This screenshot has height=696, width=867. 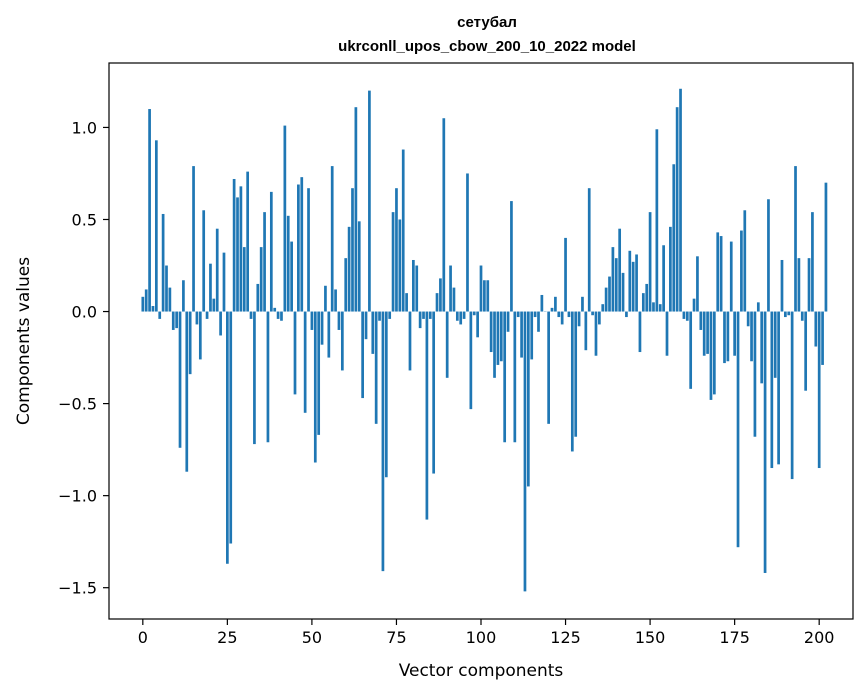 What do you see at coordinates (819, 637) in the screenshot?
I see `x-tick-label: 200` at bounding box center [819, 637].